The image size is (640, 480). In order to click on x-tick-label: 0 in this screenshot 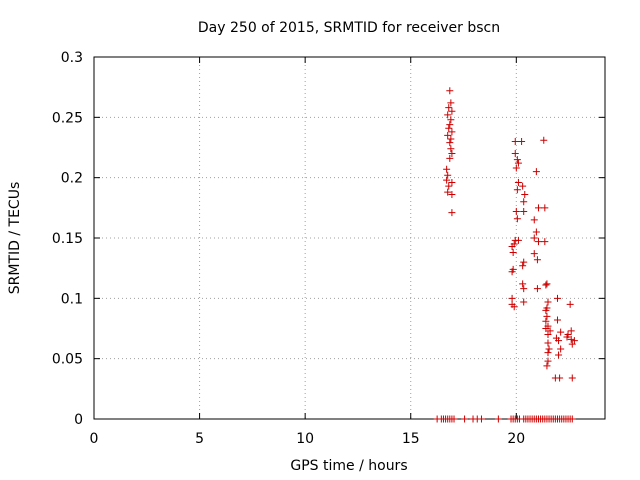, I will do `click(94, 439)`.